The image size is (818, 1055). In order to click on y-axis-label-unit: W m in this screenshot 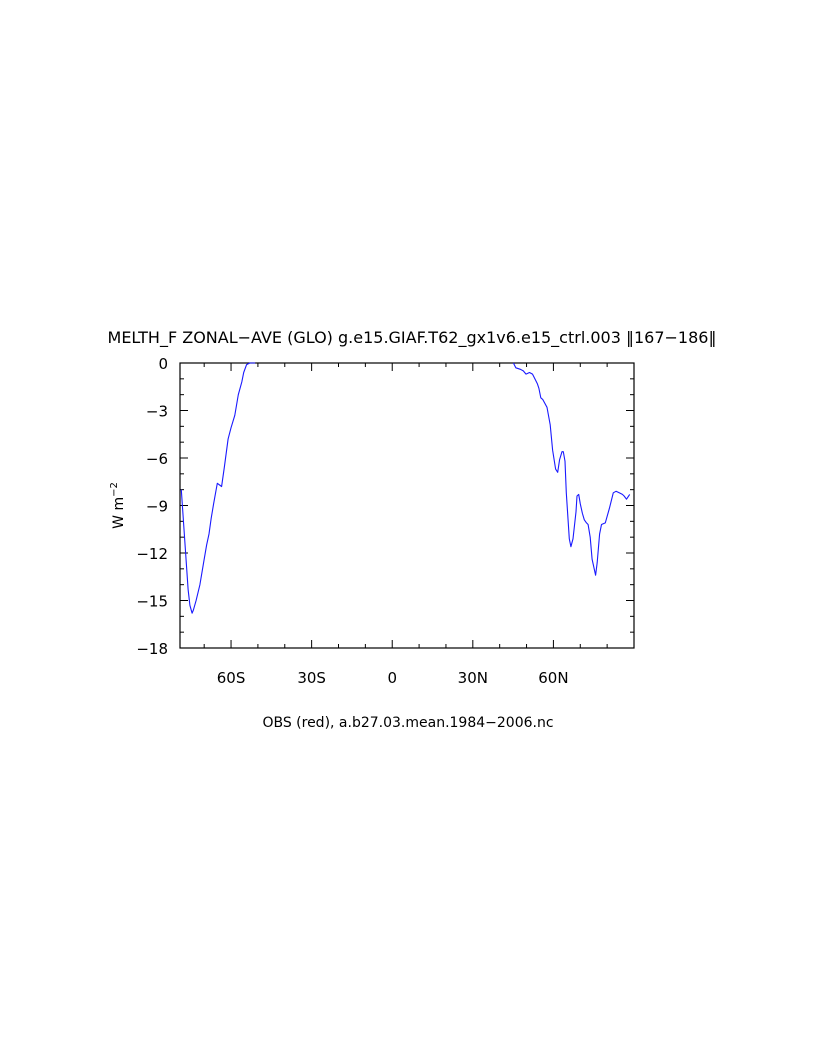, I will do `click(119, 513)`.